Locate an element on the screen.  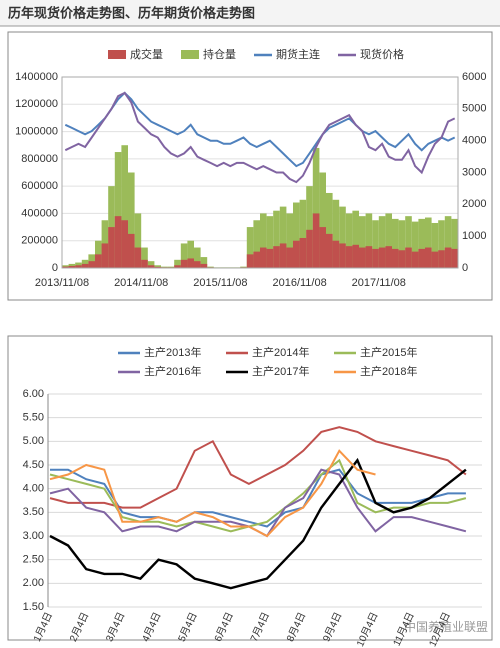
y-tick-label: 3.00 is located at coordinates (33, 536).